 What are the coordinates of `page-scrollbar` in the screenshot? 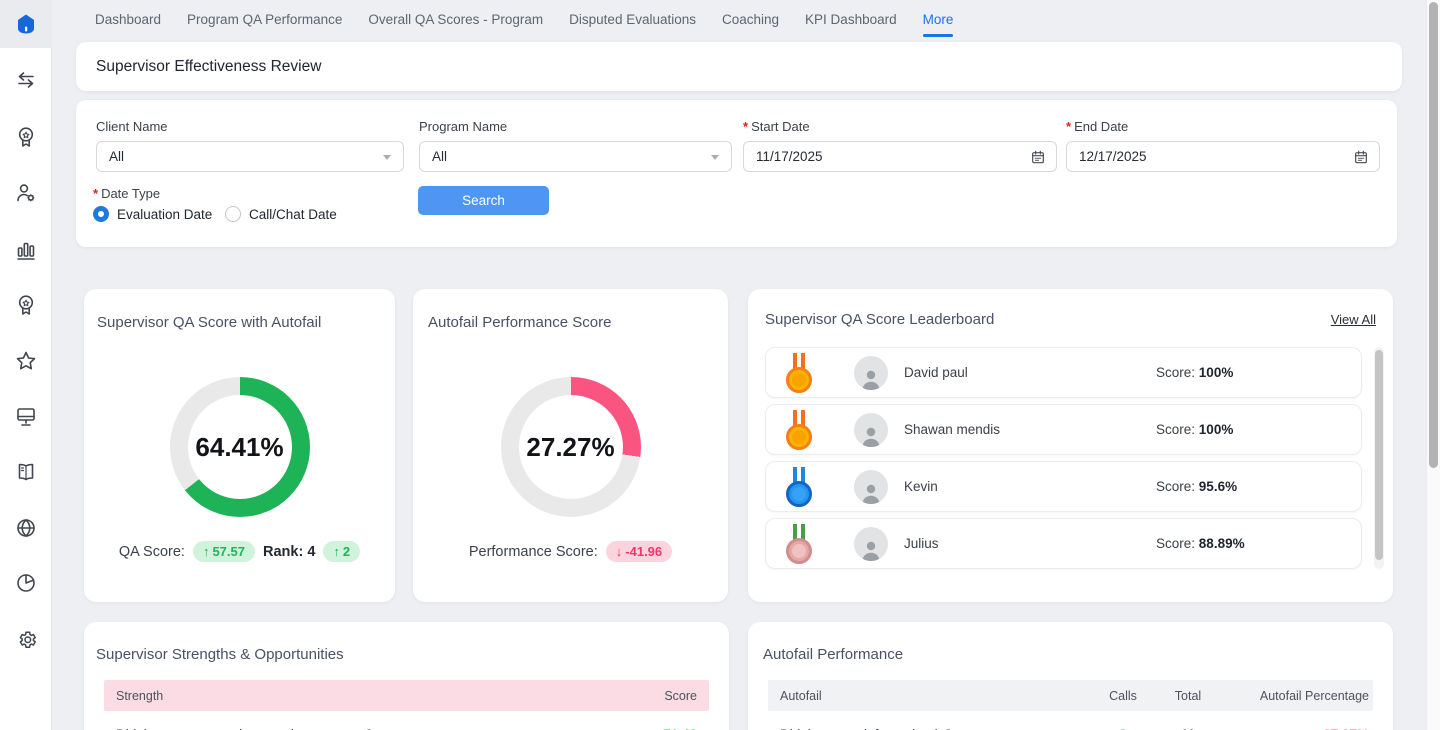 It's located at (1433, 365).